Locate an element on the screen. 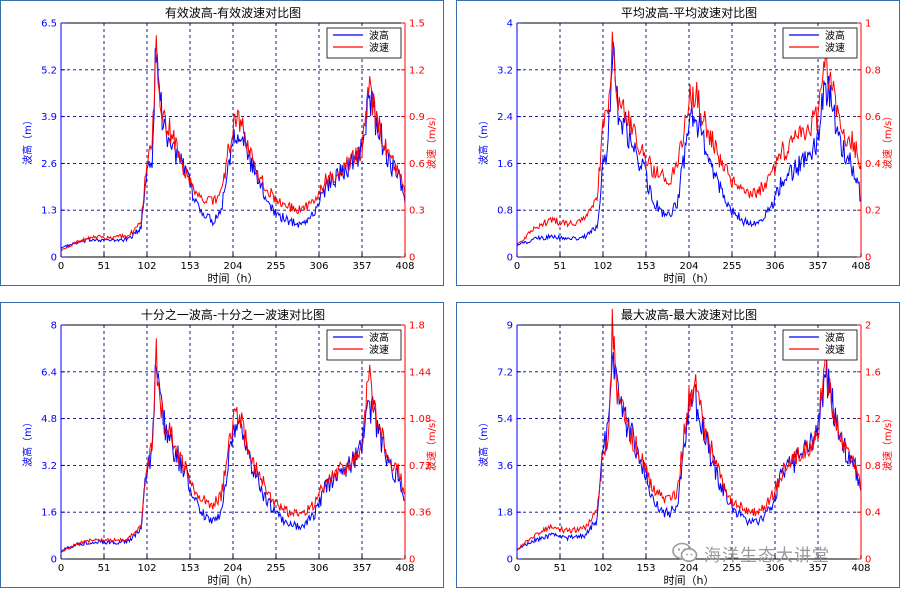 The height and width of the screenshot is (592, 904). y-tick-label-right: 0.72 is located at coordinates (420, 466).